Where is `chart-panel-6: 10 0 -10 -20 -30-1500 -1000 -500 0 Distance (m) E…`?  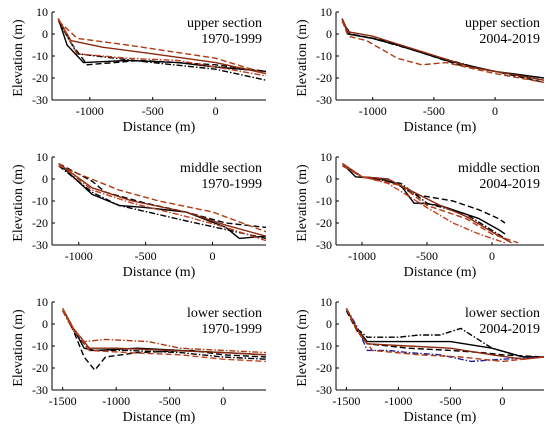
chart-panel-6: 10 0 -10 -20 -30-1500 -1000 -500 0 Distance (m) E… is located at coordinates (419, 360).